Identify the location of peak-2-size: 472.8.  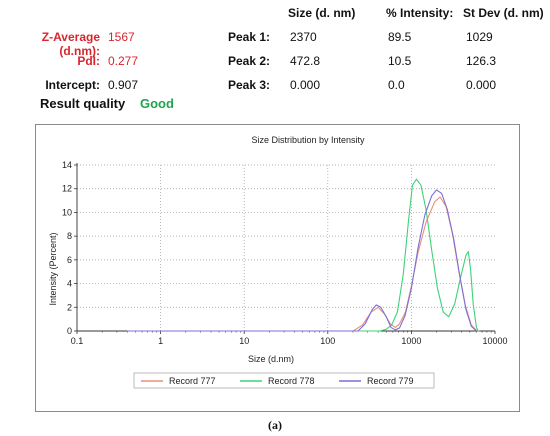
(305, 61).